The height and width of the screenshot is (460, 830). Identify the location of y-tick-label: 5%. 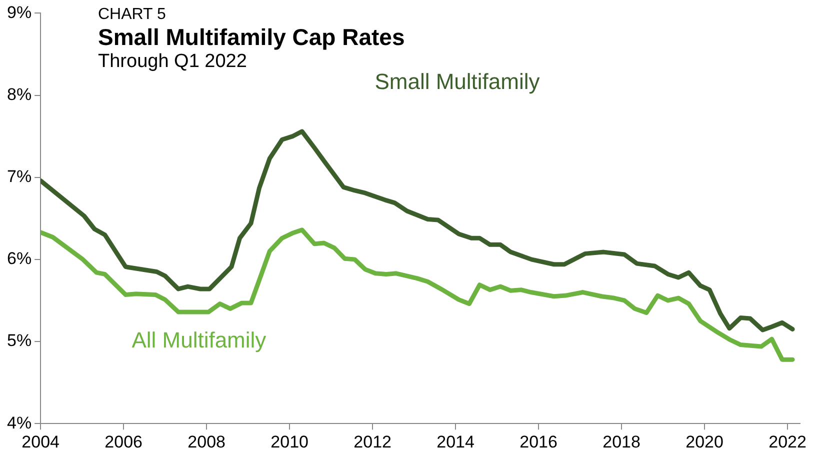
(19, 340).